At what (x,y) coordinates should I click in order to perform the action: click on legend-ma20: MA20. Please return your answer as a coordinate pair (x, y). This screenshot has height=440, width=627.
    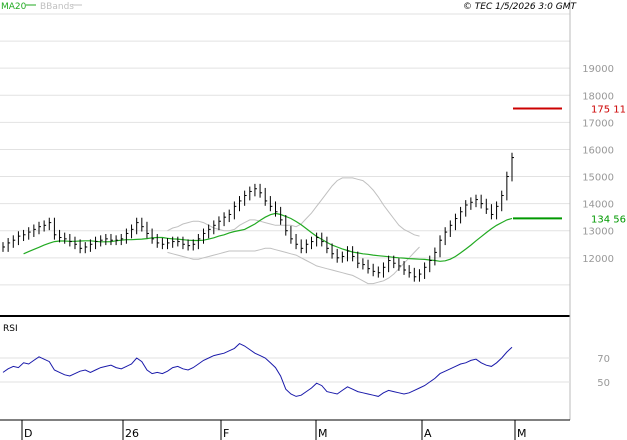
    Looking at the image, I should click on (14, 7).